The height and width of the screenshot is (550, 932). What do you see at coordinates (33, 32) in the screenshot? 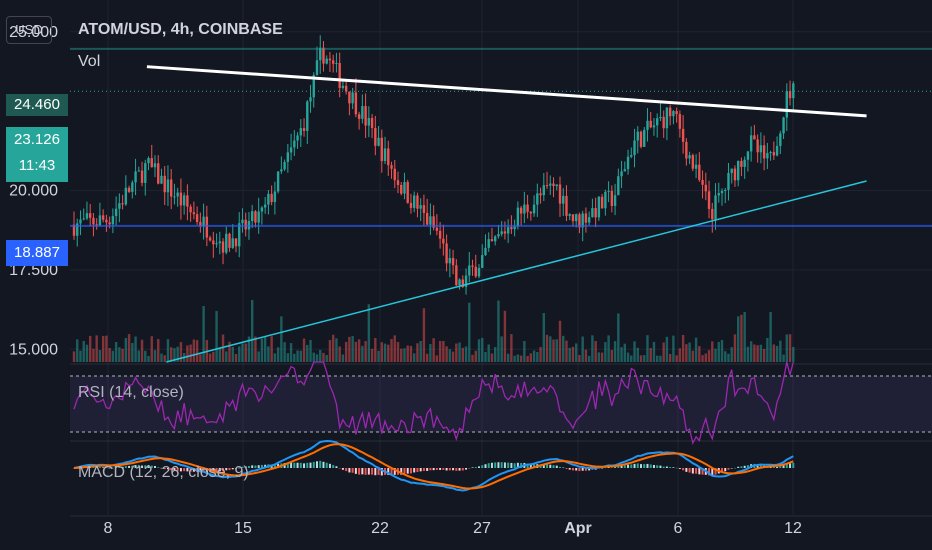
I see `price-tick-label: 25.000` at bounding box center [33, 32].